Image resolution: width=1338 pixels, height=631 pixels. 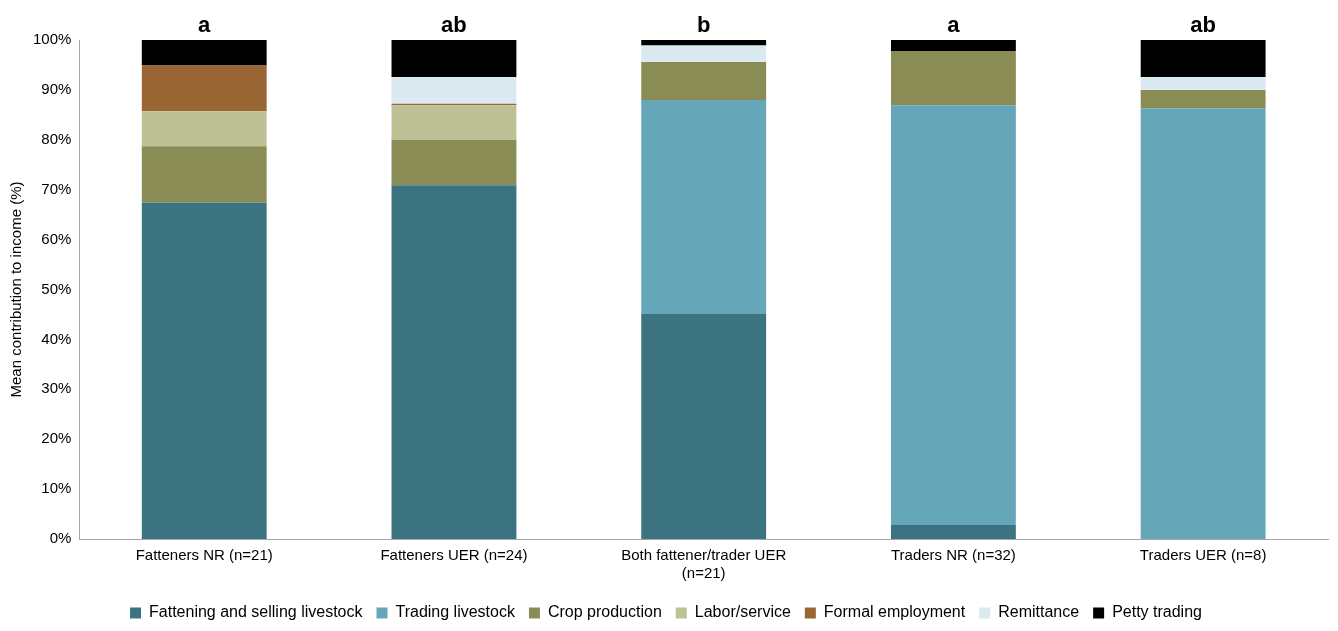 What do you see at coordinates (1157, 612) in the screenshot?
I see `legend-label: Petty trading` at bounding box center [1157, 612].